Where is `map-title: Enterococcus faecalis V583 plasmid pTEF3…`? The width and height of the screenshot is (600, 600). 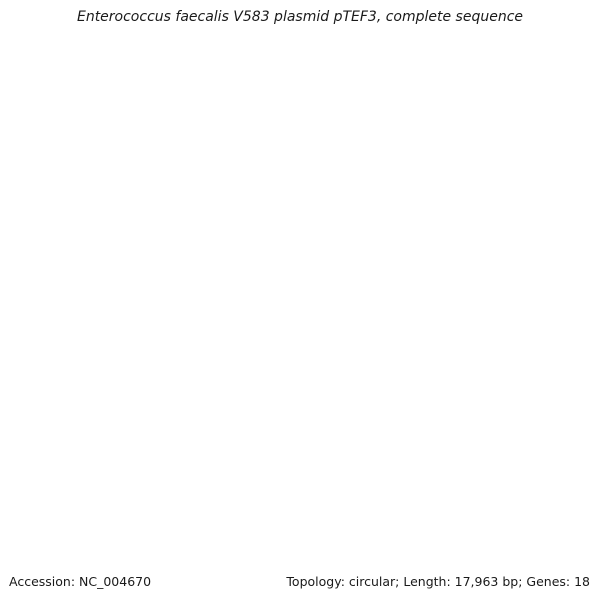 map-title: Enterococcus faecalis V583 plasmid pTEF3… is located at coordinates (300, 17).